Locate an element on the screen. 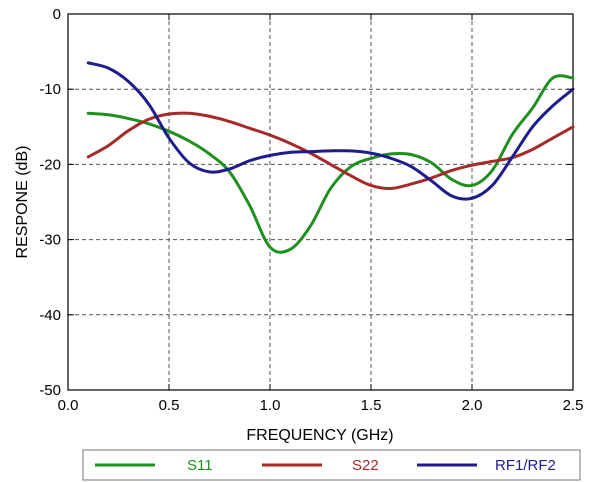  y-tick-label: -10 is located at coordinates (50, 89).